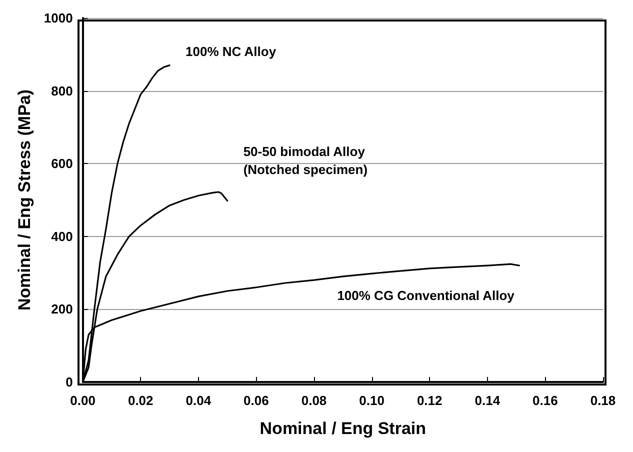 This screenshot has width=633, height=452. What do you see at coordinates (545, 400) in the screenshot?
I see `x-tick-label: 0.16` at bounding box center [545, 400].